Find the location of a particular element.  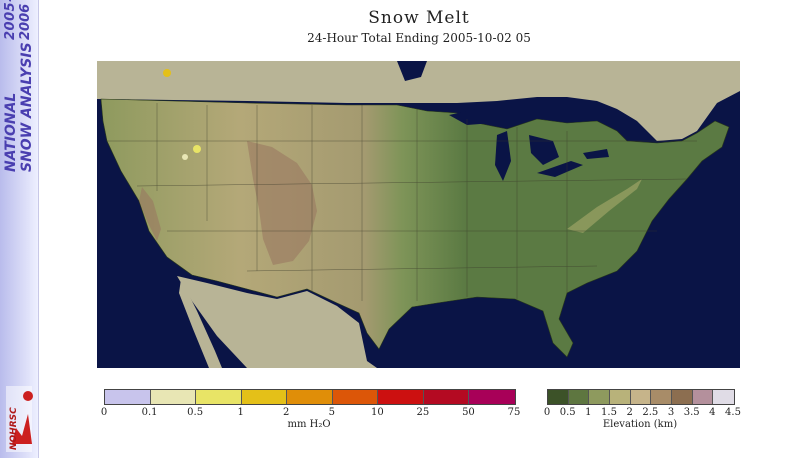

elevation-tick-label: 4 is located at coordinates (712, 412).